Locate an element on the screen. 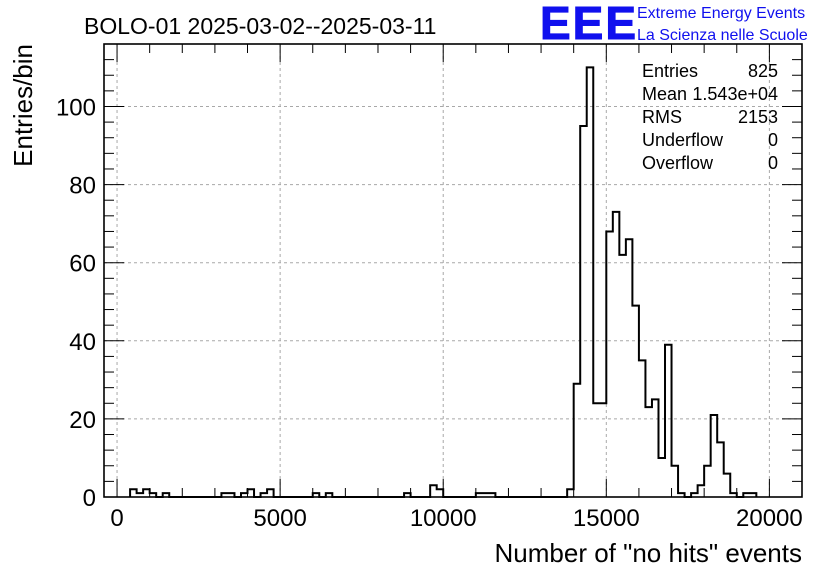 The width and height of the screenshot is (836, 572). y-tick-label: 40 is located at coordinates (82, 342).